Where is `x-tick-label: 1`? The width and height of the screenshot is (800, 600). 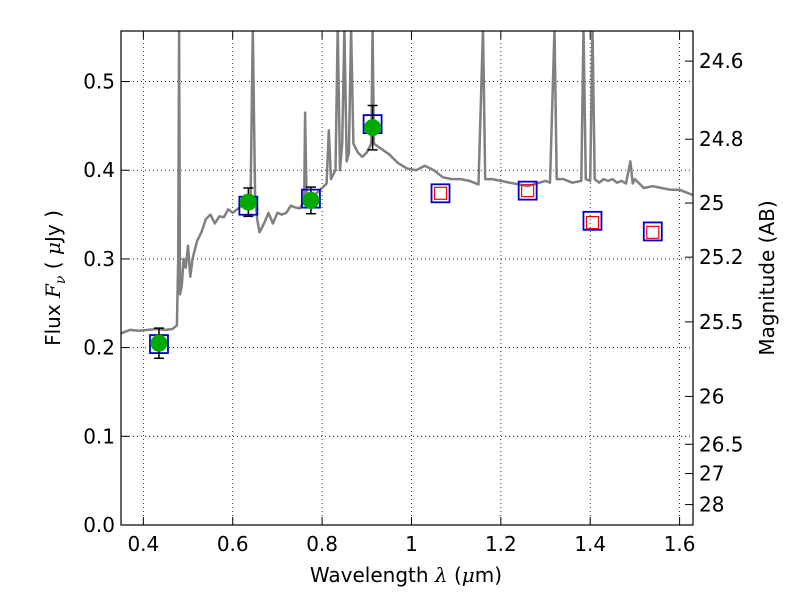
x-tick-label: 1 is located at coordinates (411, 544).